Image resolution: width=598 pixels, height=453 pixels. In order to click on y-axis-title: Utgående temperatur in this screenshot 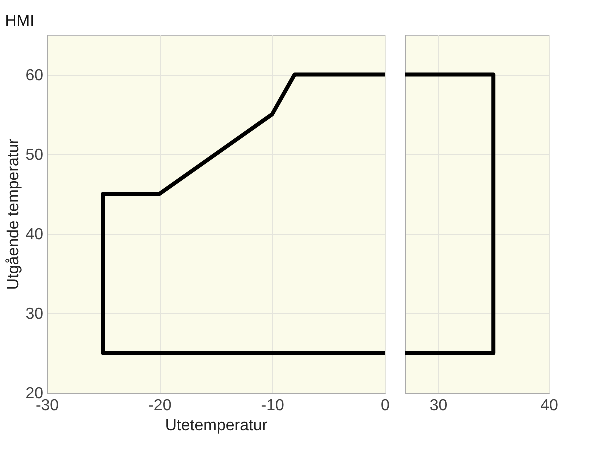, I will do `click(14, 214)`.